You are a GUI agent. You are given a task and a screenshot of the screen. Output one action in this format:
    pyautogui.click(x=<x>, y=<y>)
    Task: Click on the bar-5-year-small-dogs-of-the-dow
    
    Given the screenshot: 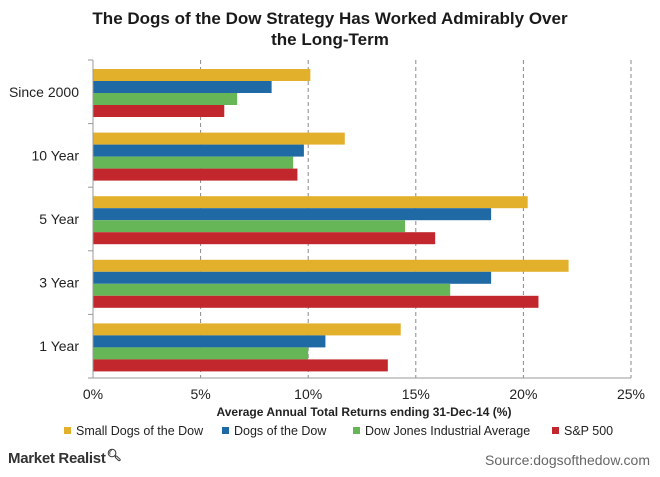 What is the action you would take?
    pyautogui.click(x=310, y=202)
    